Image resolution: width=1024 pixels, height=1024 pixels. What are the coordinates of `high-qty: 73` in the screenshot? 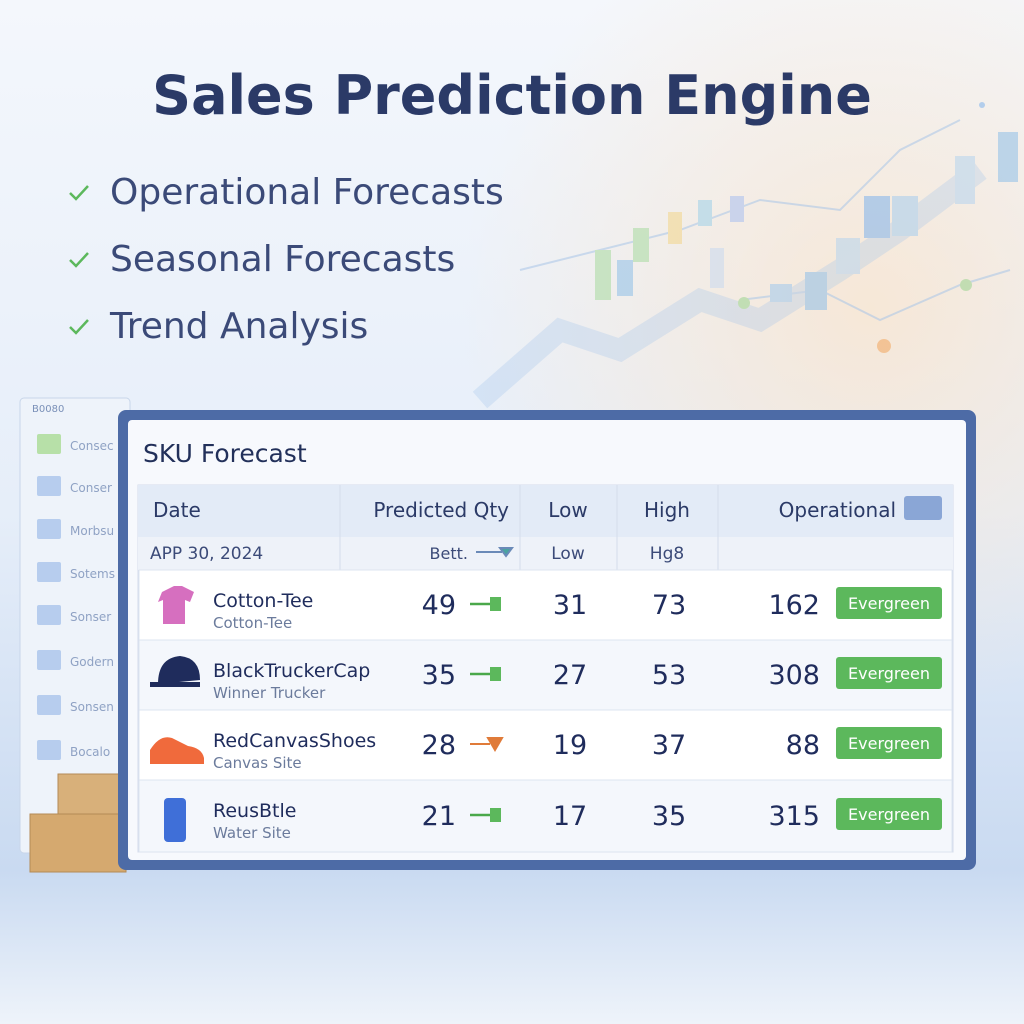 It's located at (669, 605).